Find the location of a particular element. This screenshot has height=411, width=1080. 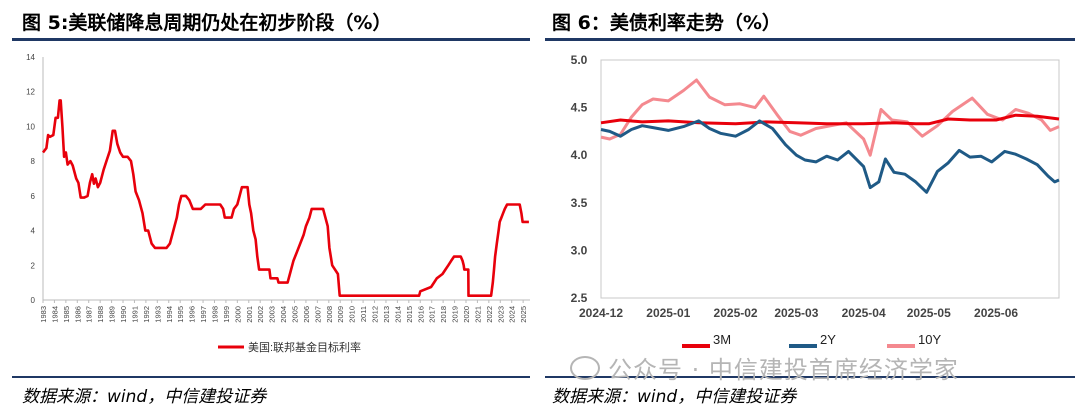

left-x-tick-label: 1987 is located at coordinates (89, 314).